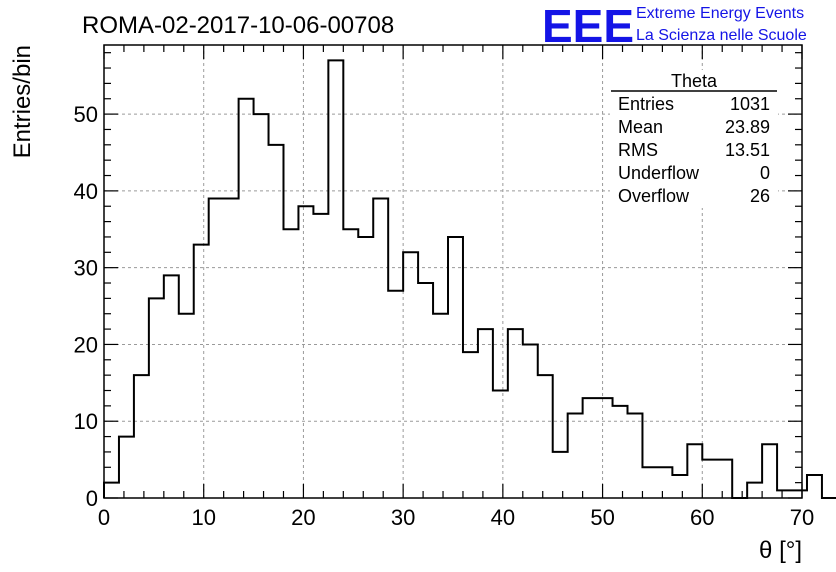  I want to click on y-tick-label: 20, so click(86, 344).